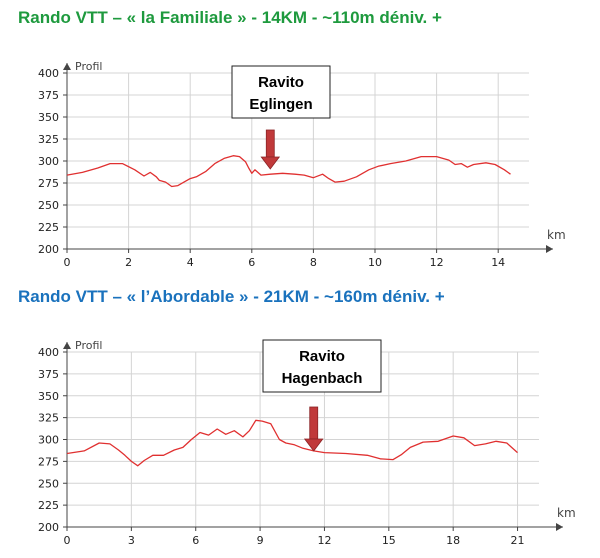  I want to click on x-tick-label: 3, so click(131, 540).